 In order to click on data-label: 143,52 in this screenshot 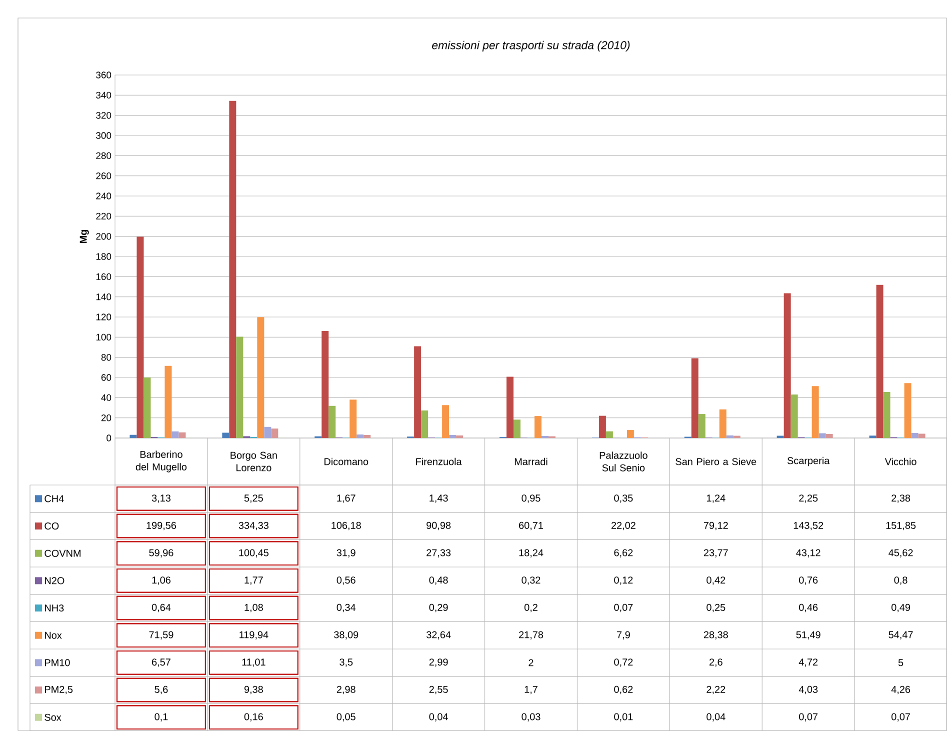, I will do `click(809, 526)`.